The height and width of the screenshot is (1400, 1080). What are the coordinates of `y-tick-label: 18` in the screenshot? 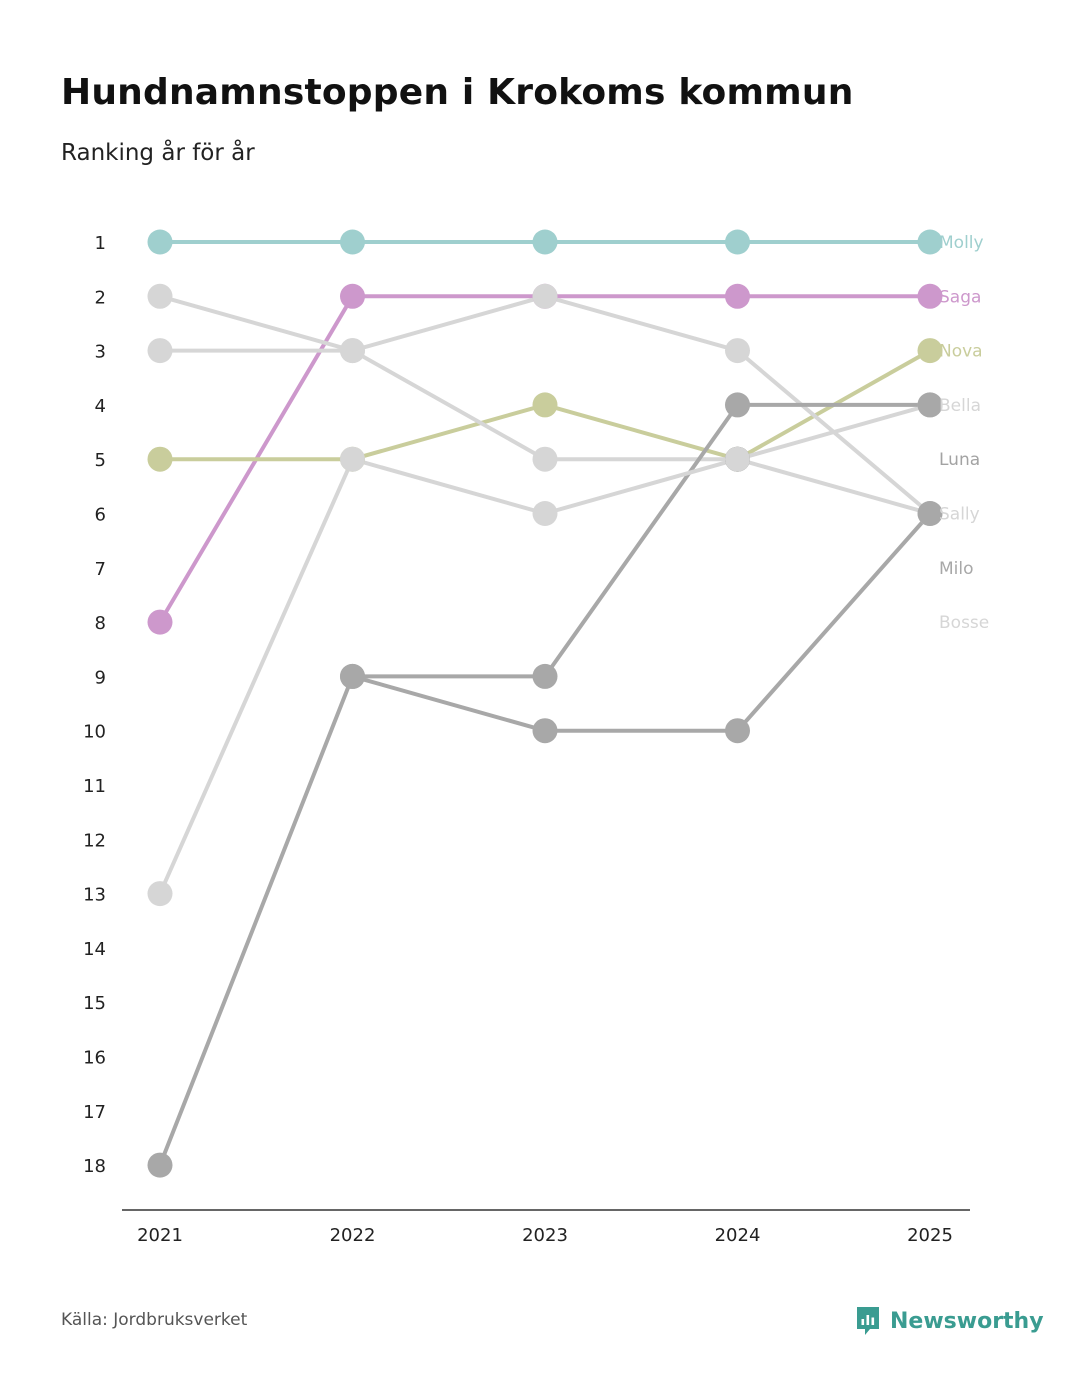 It's located at (94, 1166).